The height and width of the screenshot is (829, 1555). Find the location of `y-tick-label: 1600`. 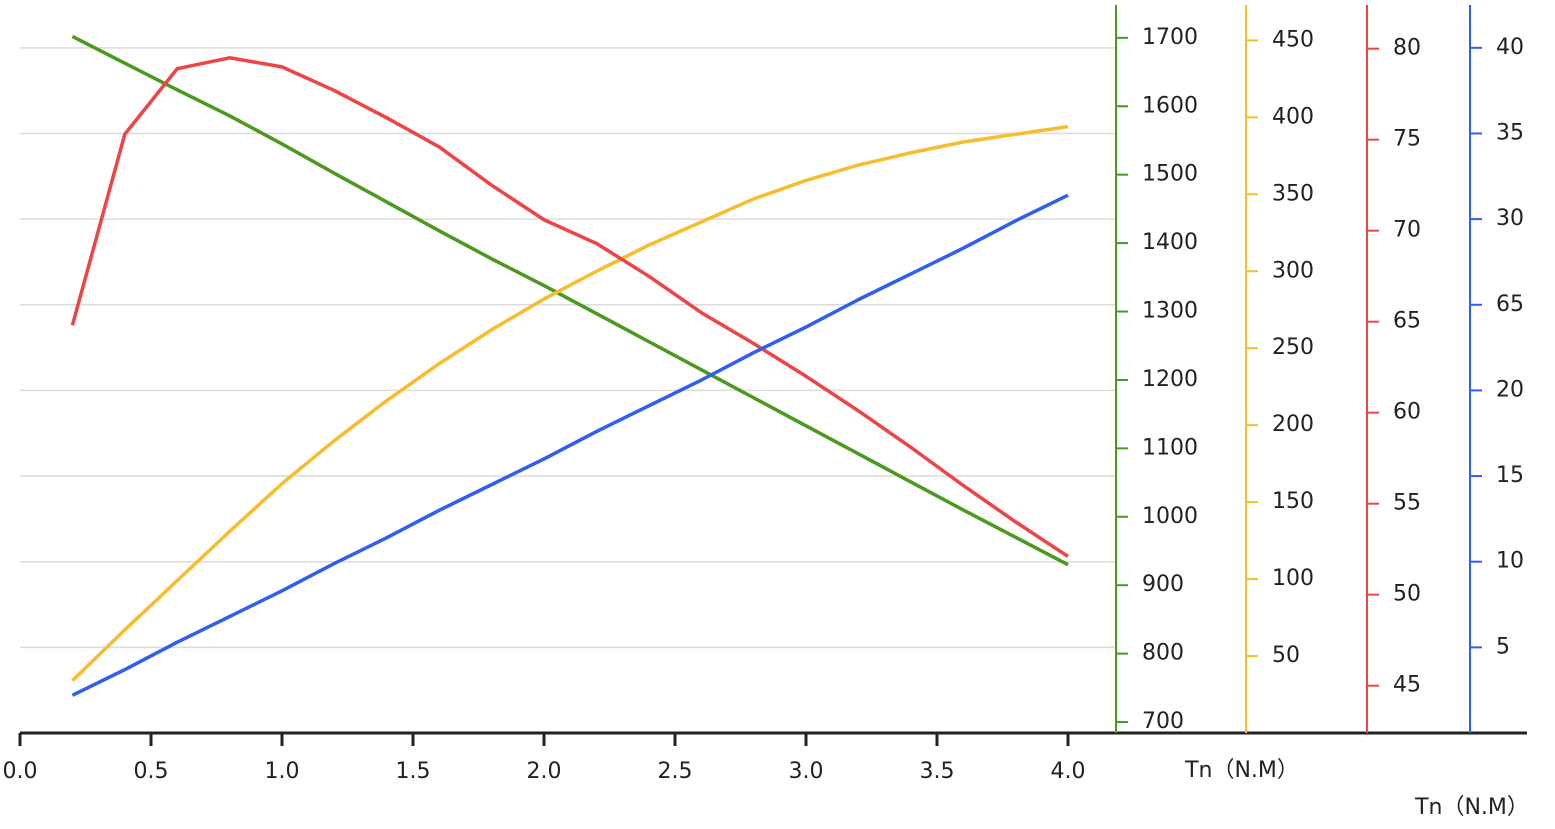

y-tick-label: 1600 is located at coordinates (1170, 105).